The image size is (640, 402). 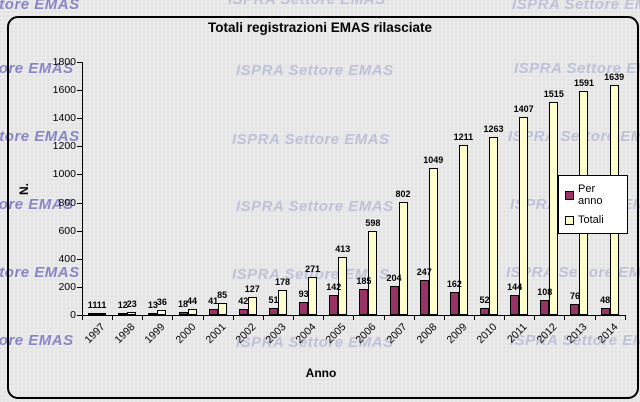 What do you see at coordinates (334, 305) in the screenshot?
I see `bar-per-anno-2005` at bounding box center [334, 305].